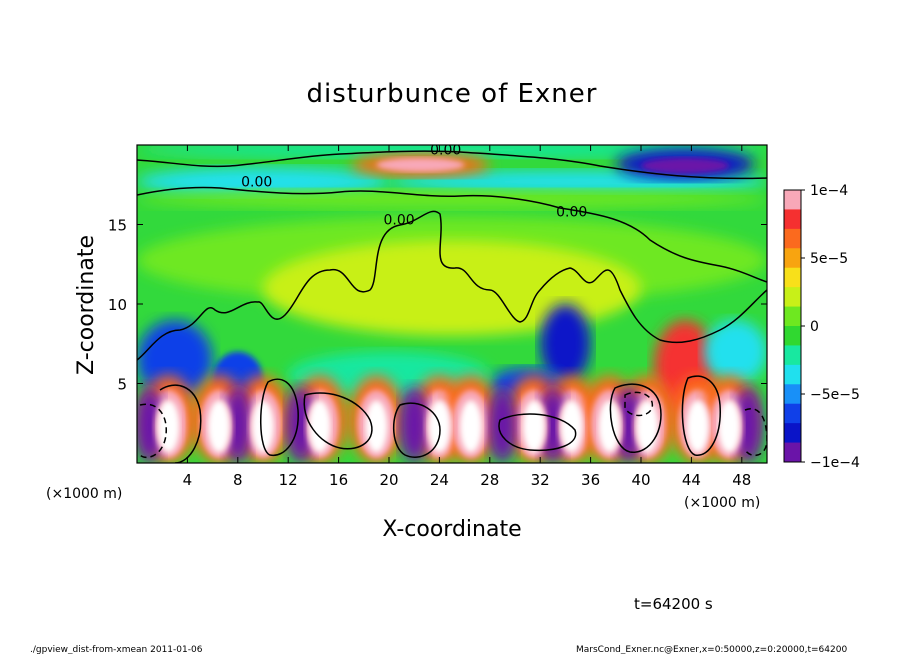 The image size is (904, 654). Describe the element at coordinates (84, 494) in the screenshot. I see `x-unit-left: (×1000 m)` at that location.